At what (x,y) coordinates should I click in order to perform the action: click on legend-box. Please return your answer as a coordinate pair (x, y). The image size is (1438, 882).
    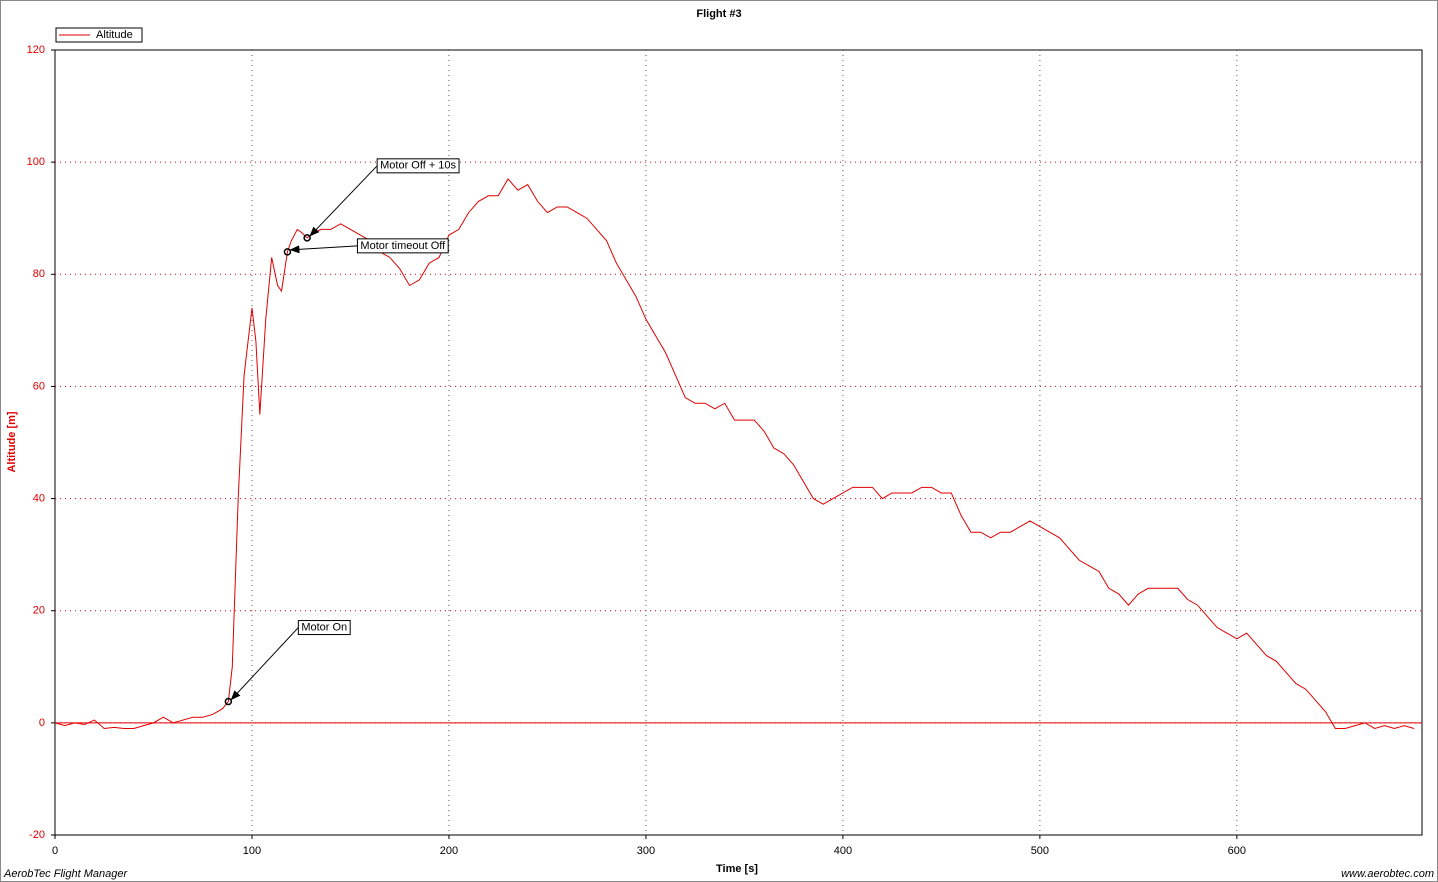
    Looking at the image, I should click on (99, 35).